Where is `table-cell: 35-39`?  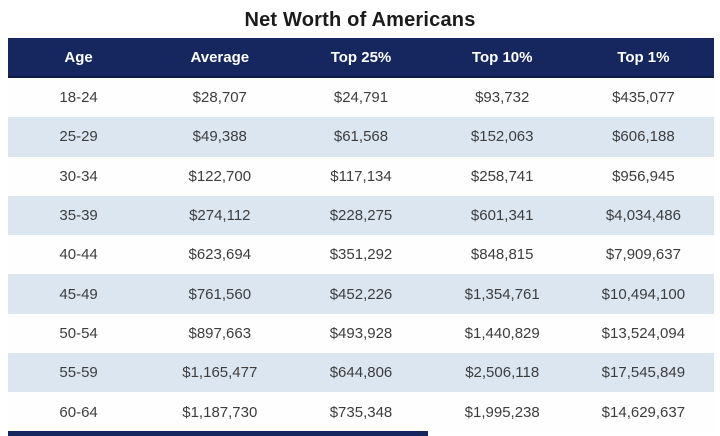 table-cell: 35-39 is located at coordinates (78, 216).